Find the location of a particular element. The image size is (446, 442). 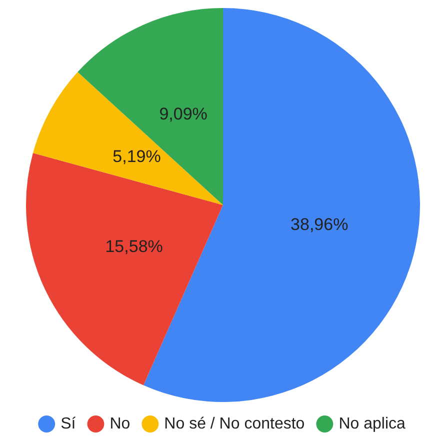

legend-label: Sí is located at coordinates (68, 423).